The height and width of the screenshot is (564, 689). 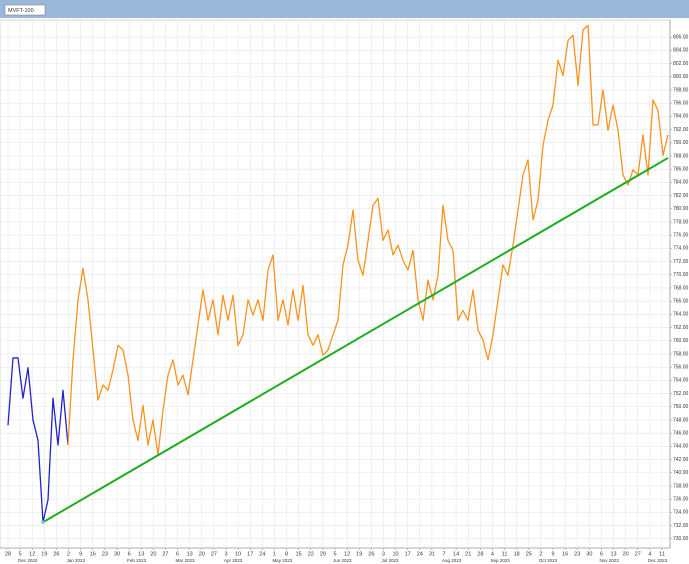 I want to click on y-tick-label: 772.00, so click(x=681, y=262).